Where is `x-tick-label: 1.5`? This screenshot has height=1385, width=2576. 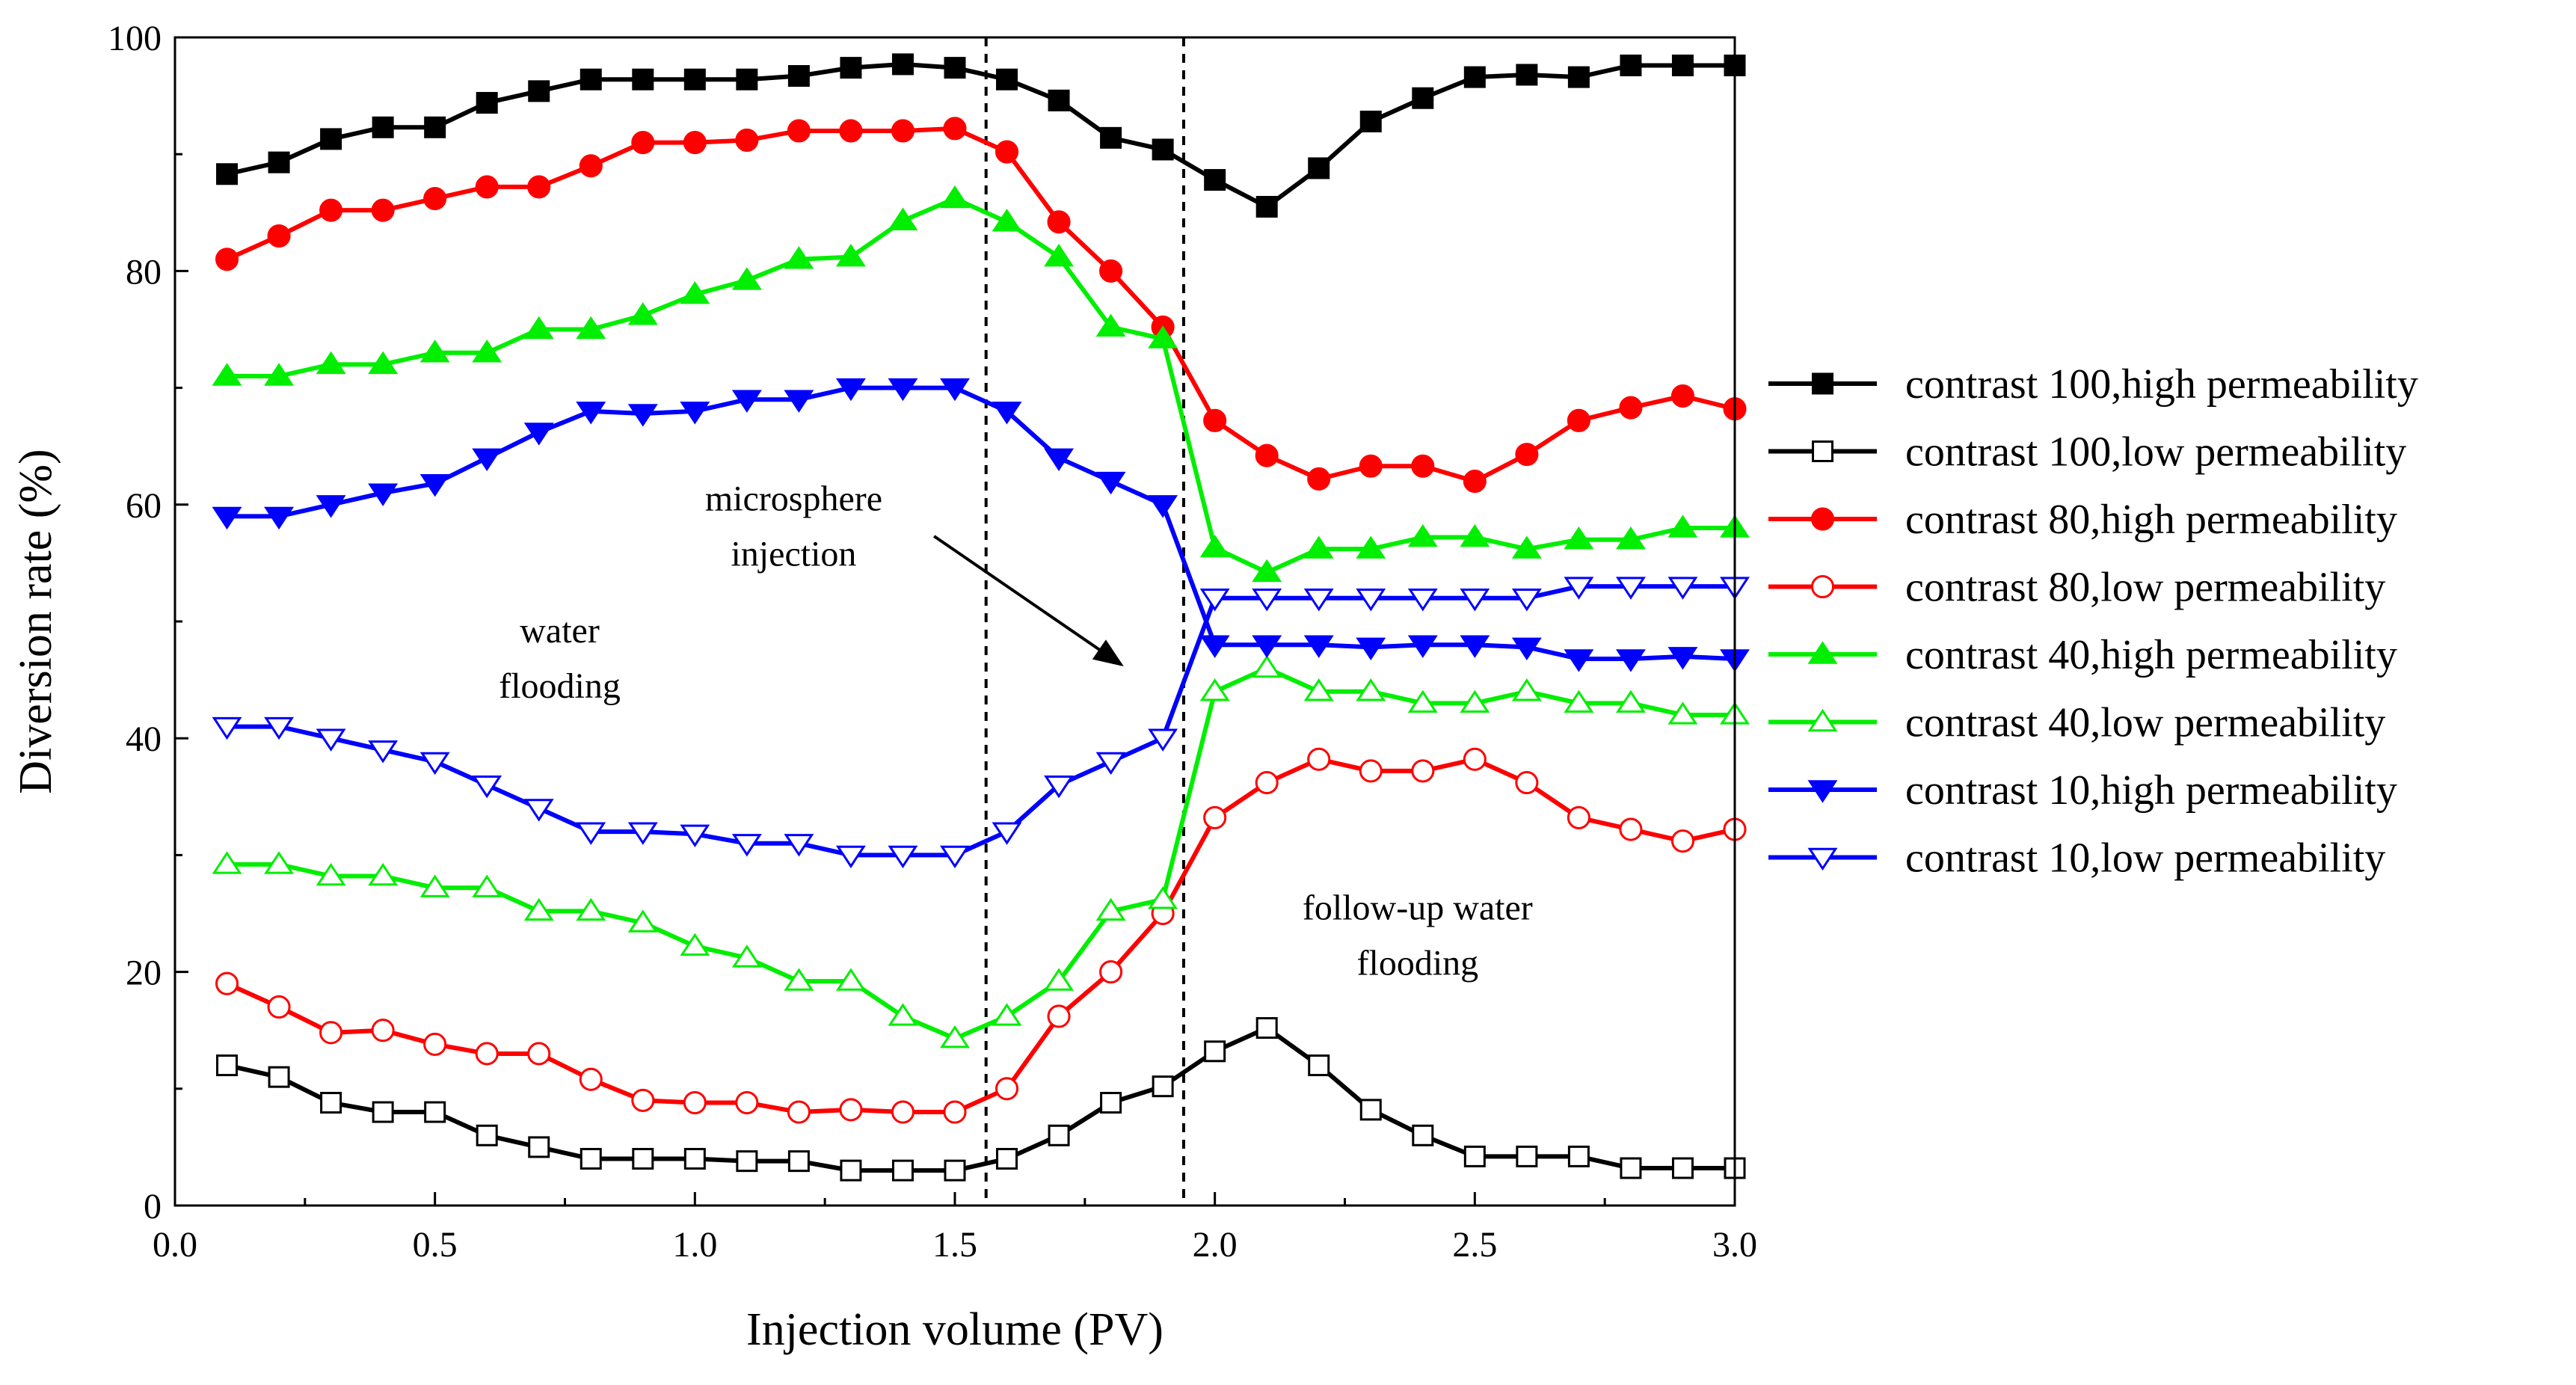
x-tick-label: 1.5 is located at coordinates (954, 1245).